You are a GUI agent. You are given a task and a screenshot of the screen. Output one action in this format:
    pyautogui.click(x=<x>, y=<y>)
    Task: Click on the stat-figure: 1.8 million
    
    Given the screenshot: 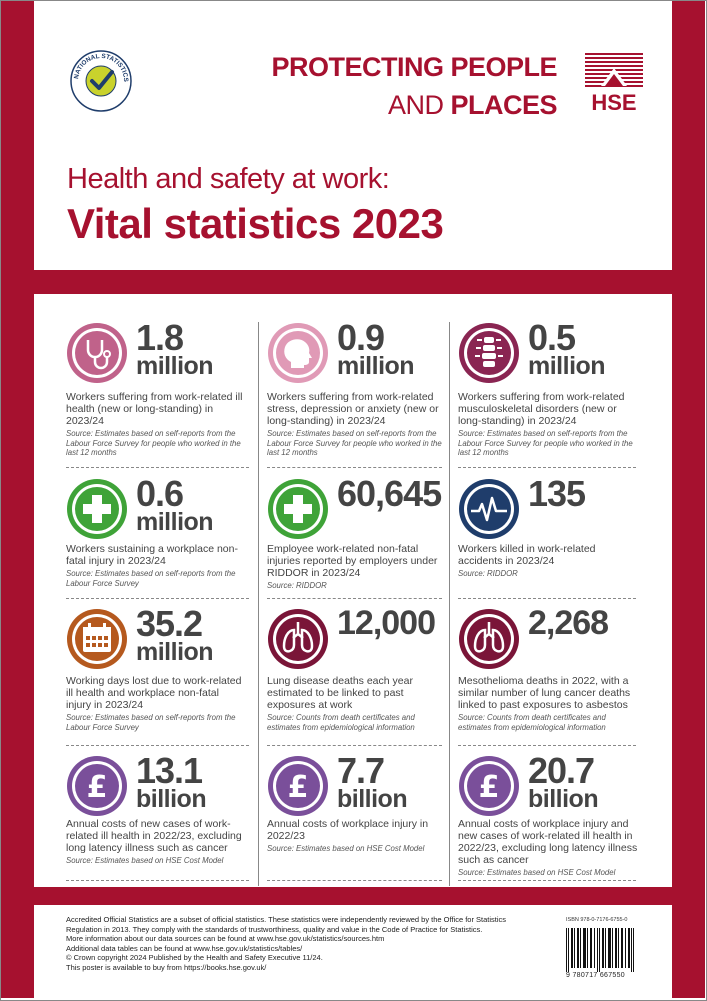 What is the action you would take?
    pyautogui.click(x=175, y=348)
    